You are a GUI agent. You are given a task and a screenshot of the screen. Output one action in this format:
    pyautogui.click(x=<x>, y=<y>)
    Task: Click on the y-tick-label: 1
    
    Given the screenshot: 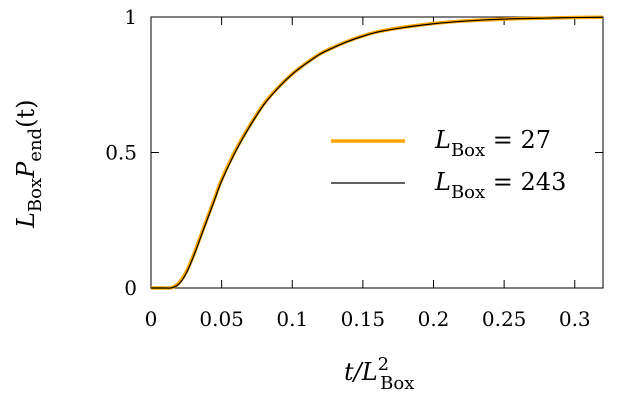 What is the action you would take?
    pyautogui.click(x=130, y=17)
    